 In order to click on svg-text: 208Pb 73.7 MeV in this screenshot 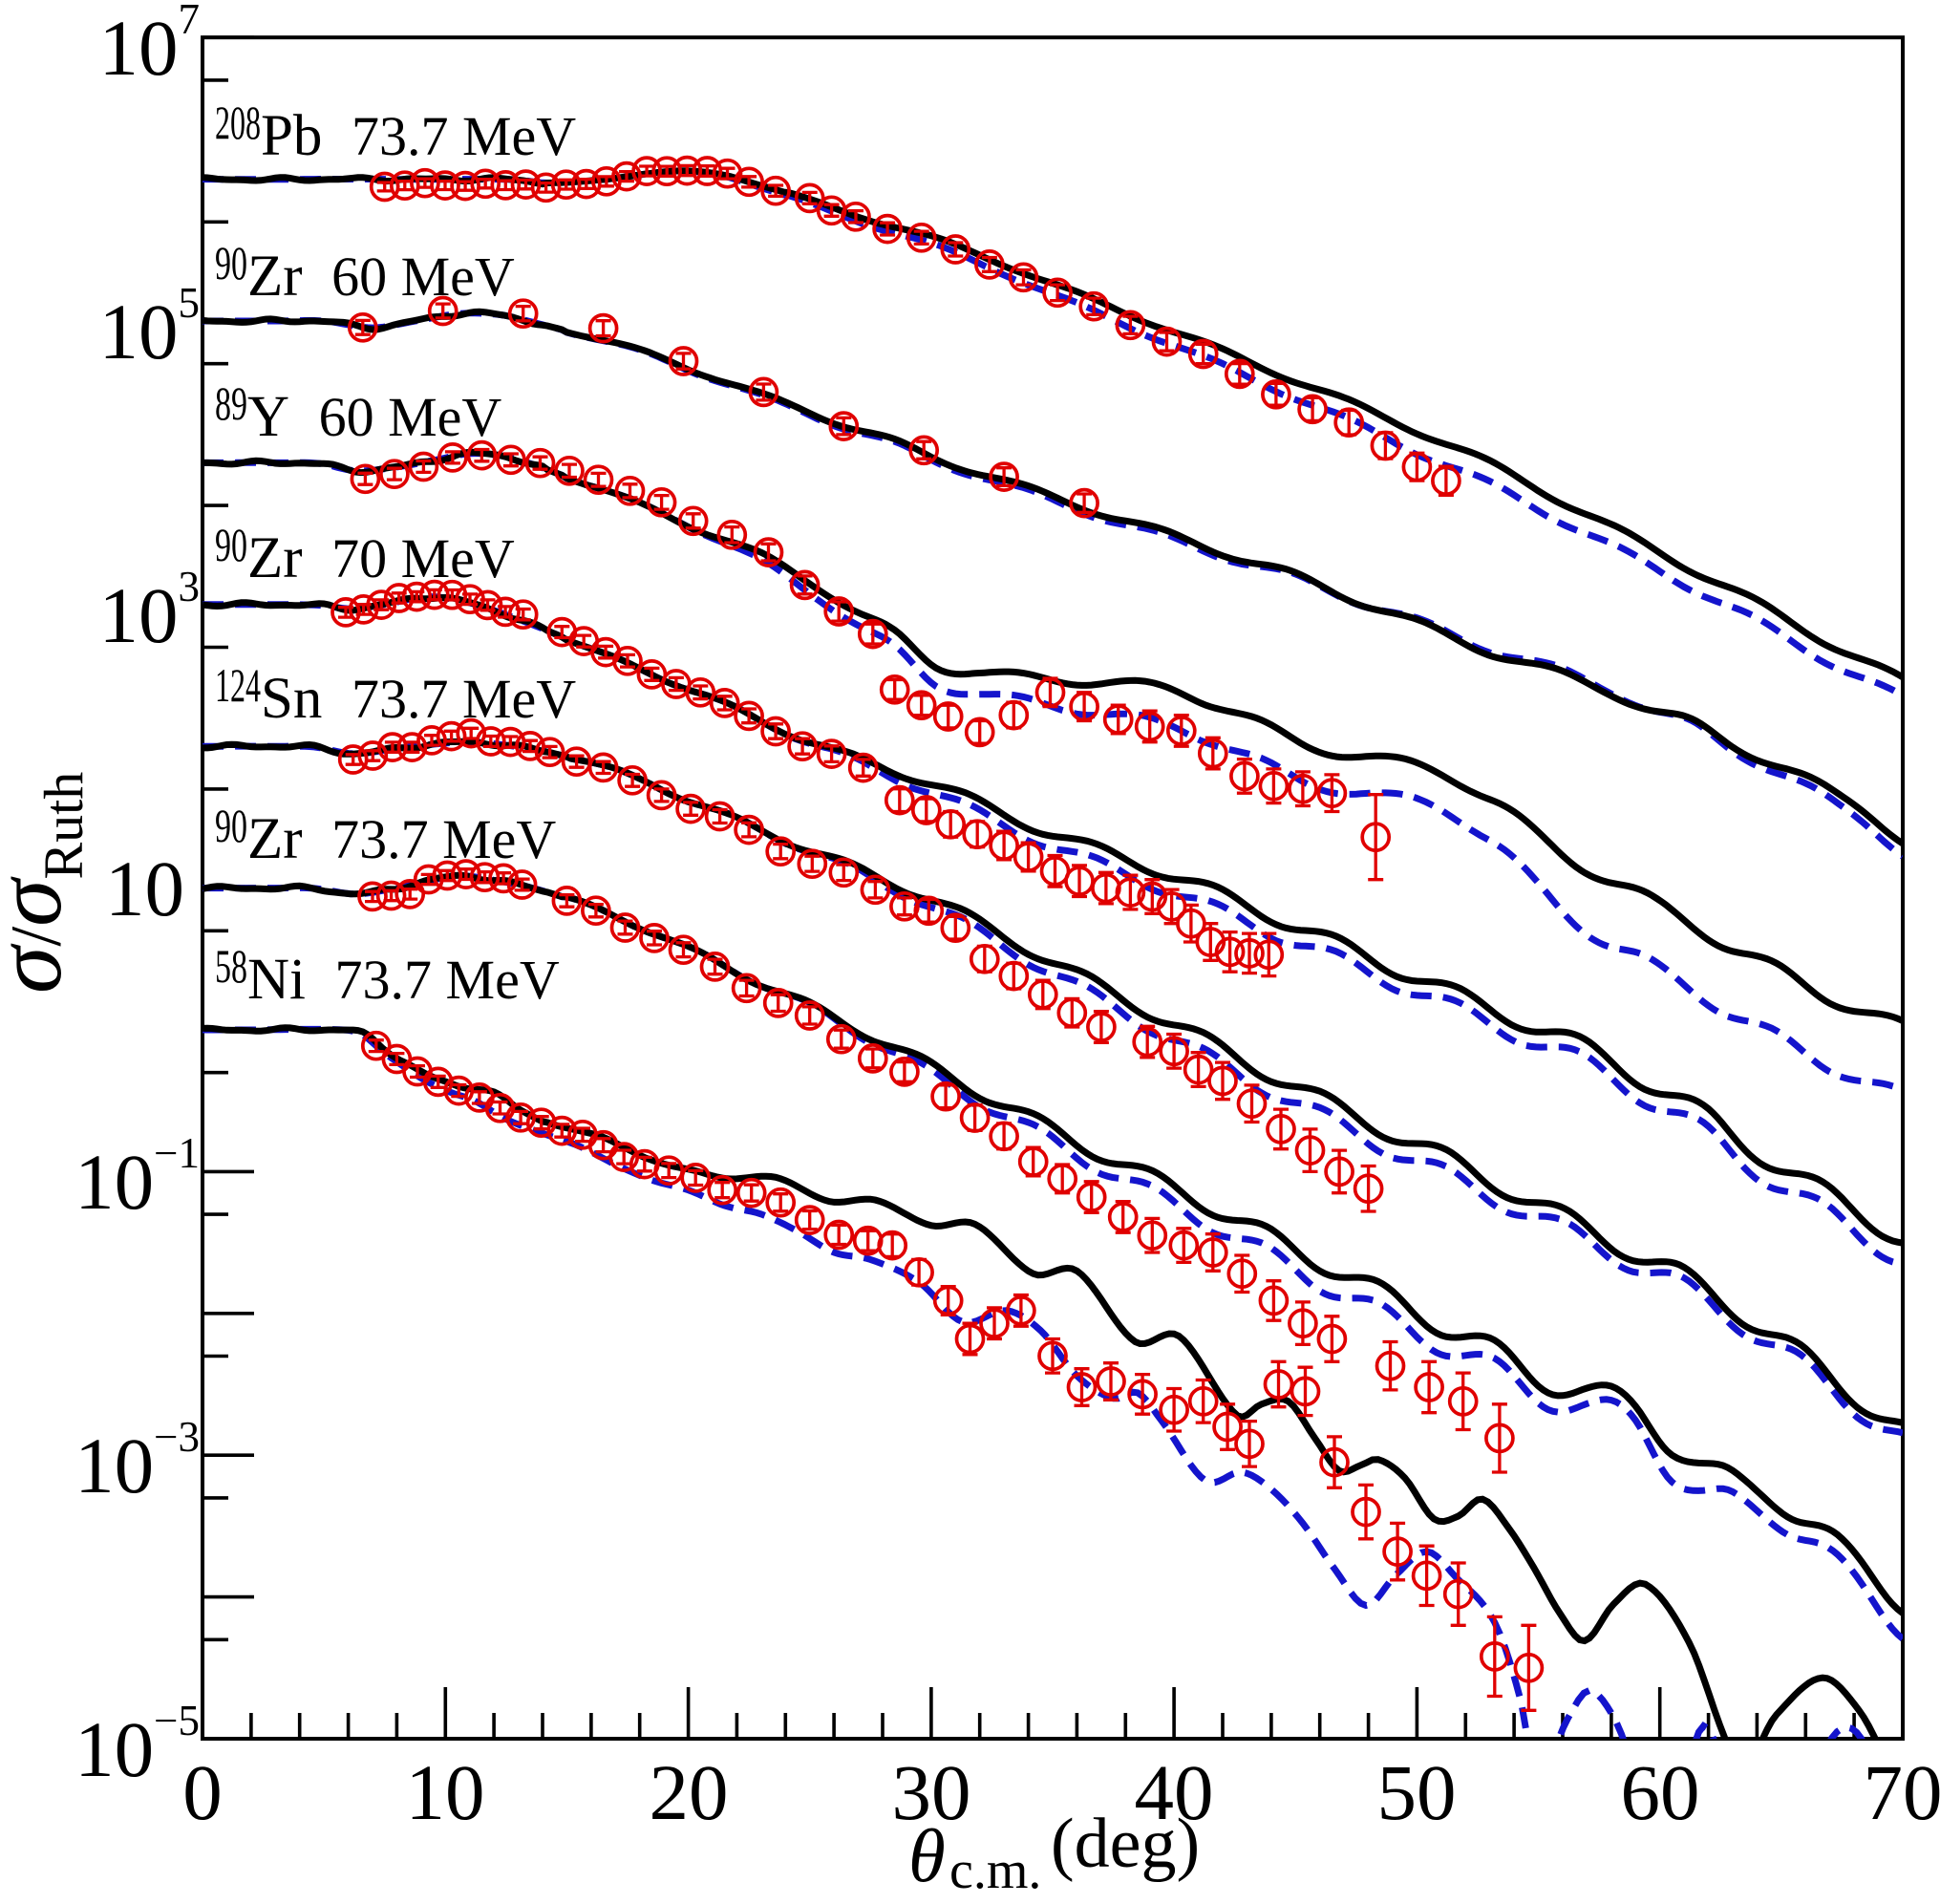, I will do `click(395, 132)`.